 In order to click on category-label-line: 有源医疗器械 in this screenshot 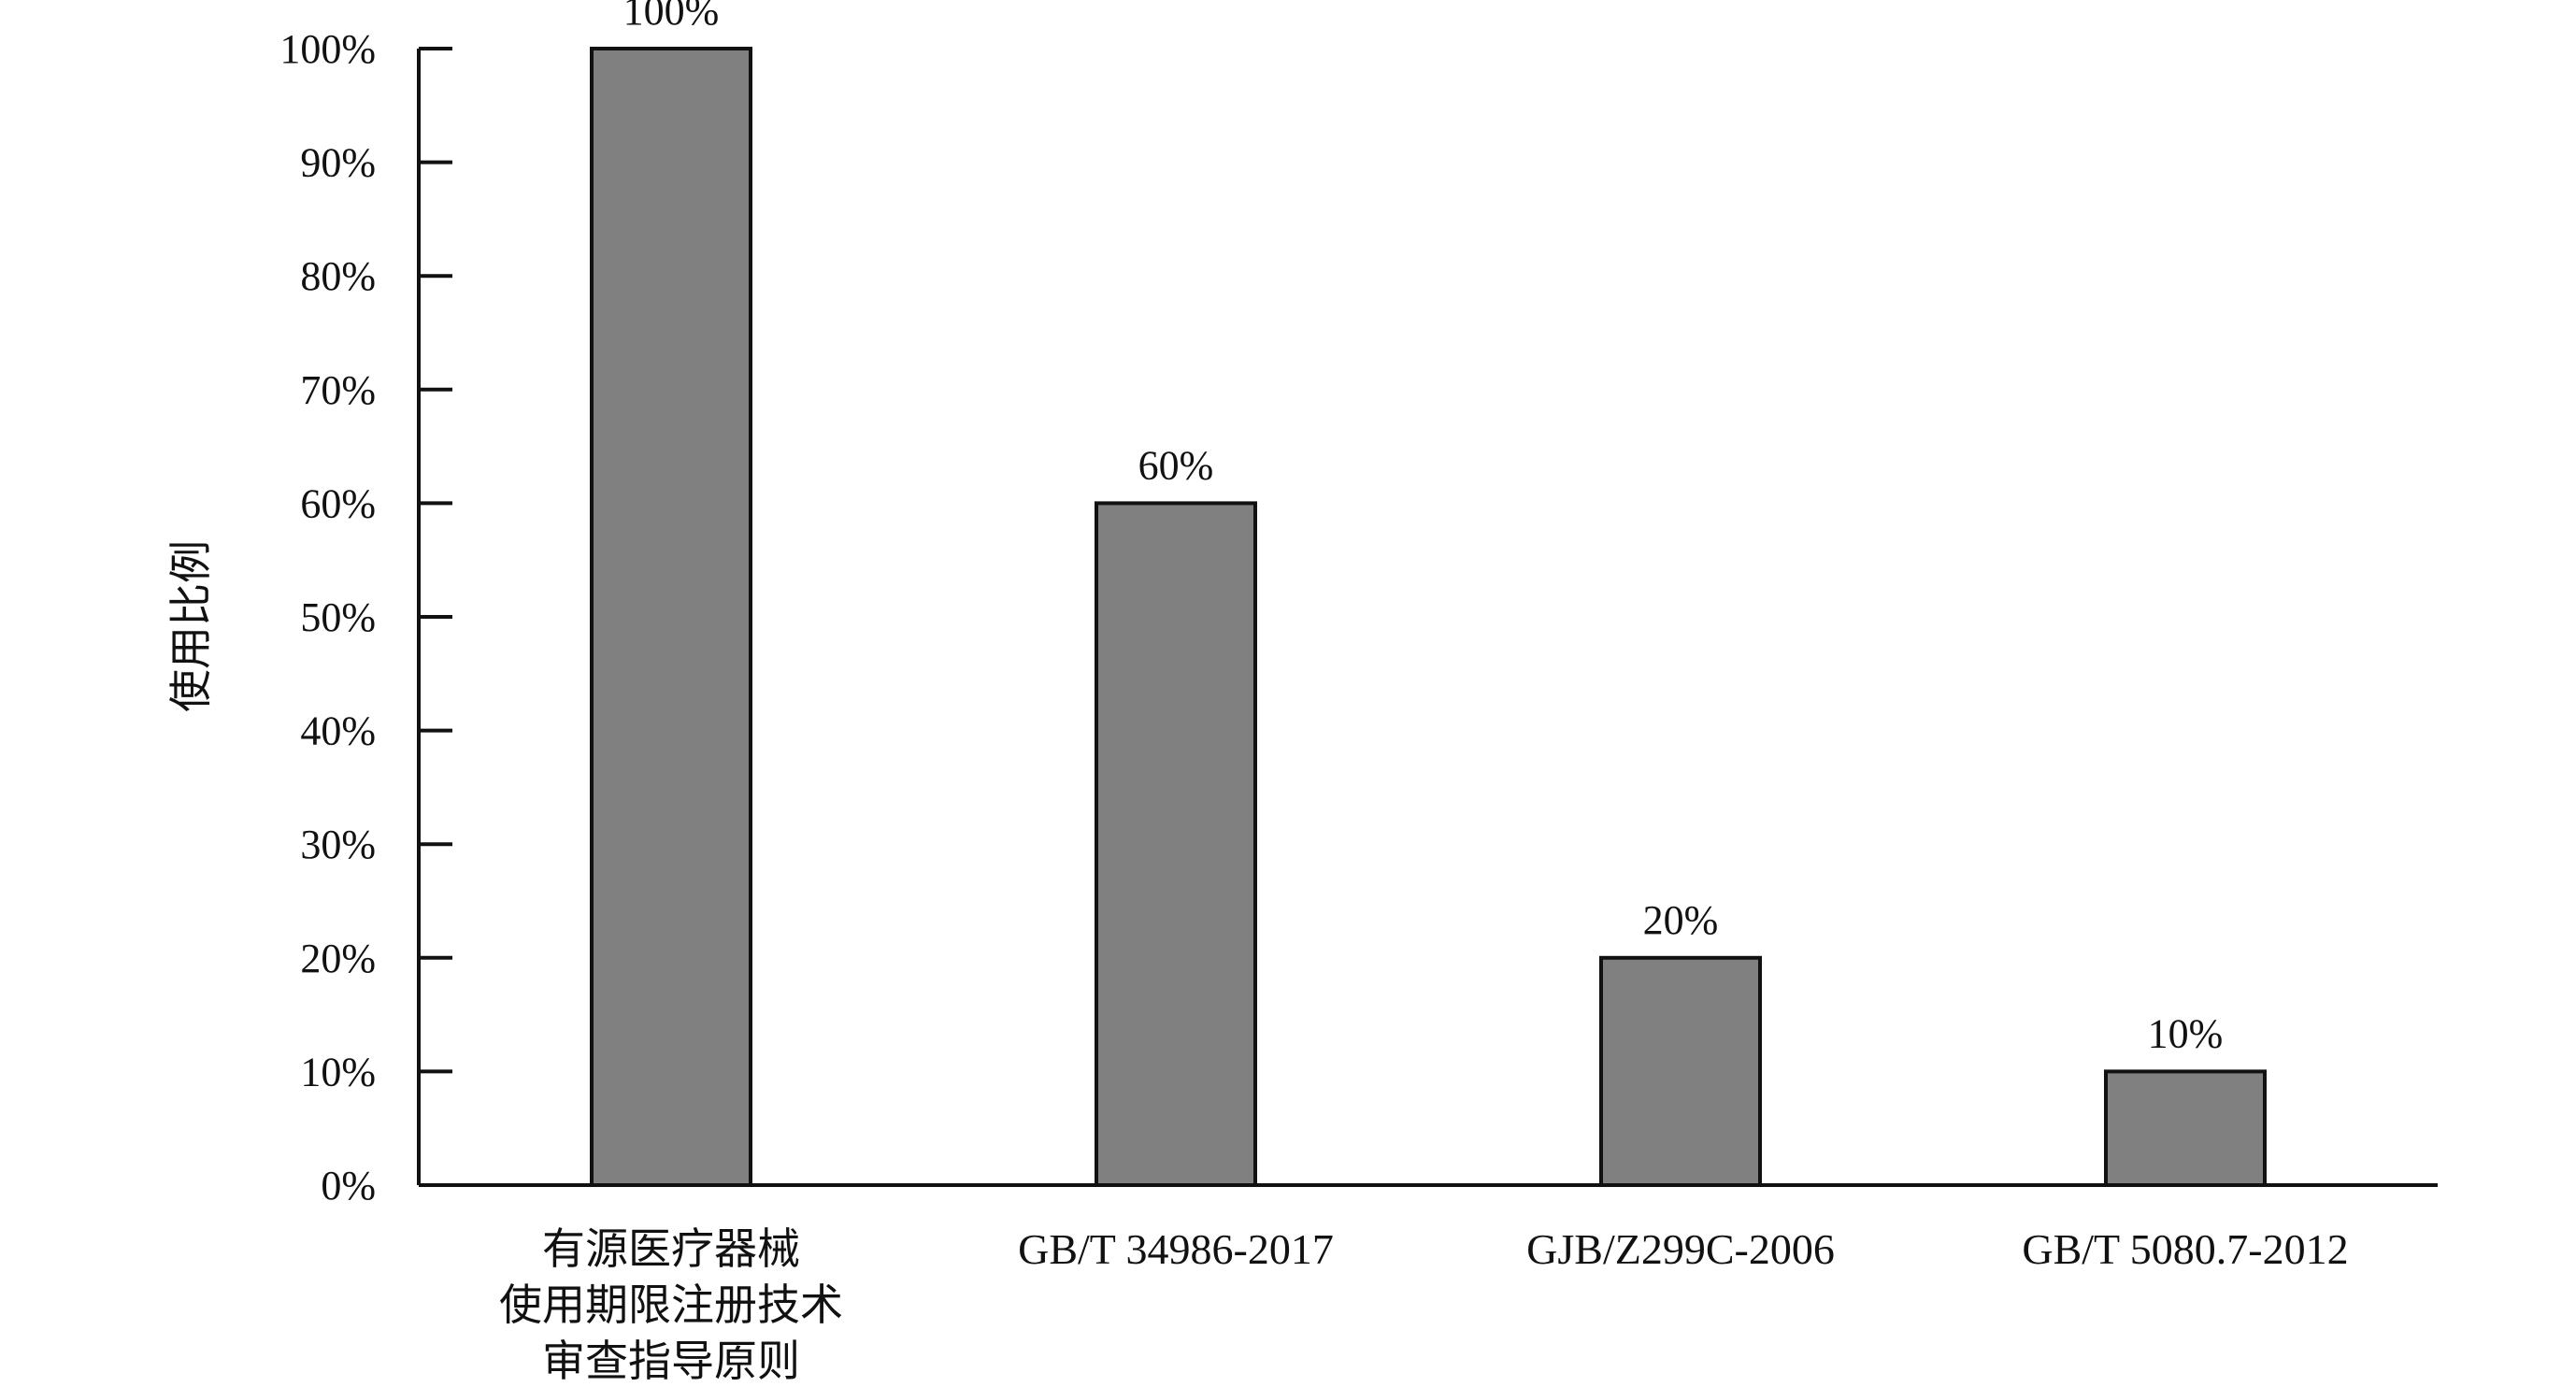, I will do `click(671, 1249)`.